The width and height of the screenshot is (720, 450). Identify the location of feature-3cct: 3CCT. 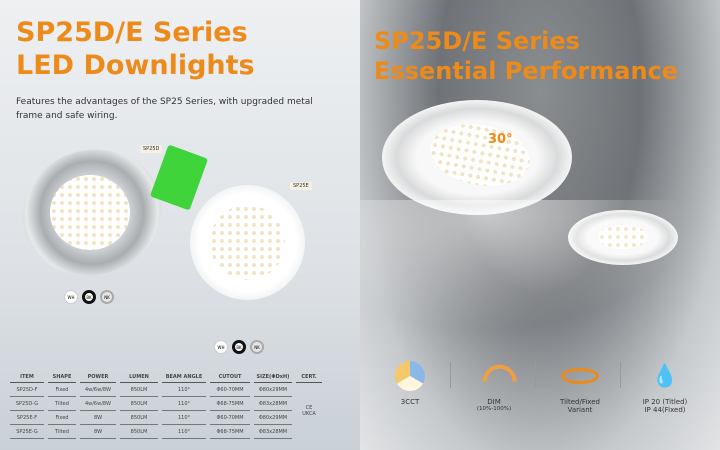
(410, 383).